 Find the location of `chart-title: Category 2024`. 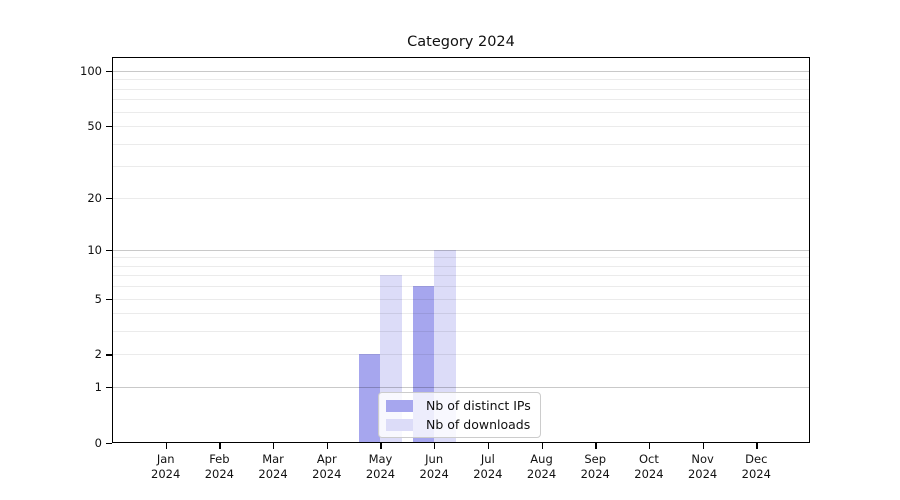

chart-title: Category 2024 is located at coordinates (461, 42).